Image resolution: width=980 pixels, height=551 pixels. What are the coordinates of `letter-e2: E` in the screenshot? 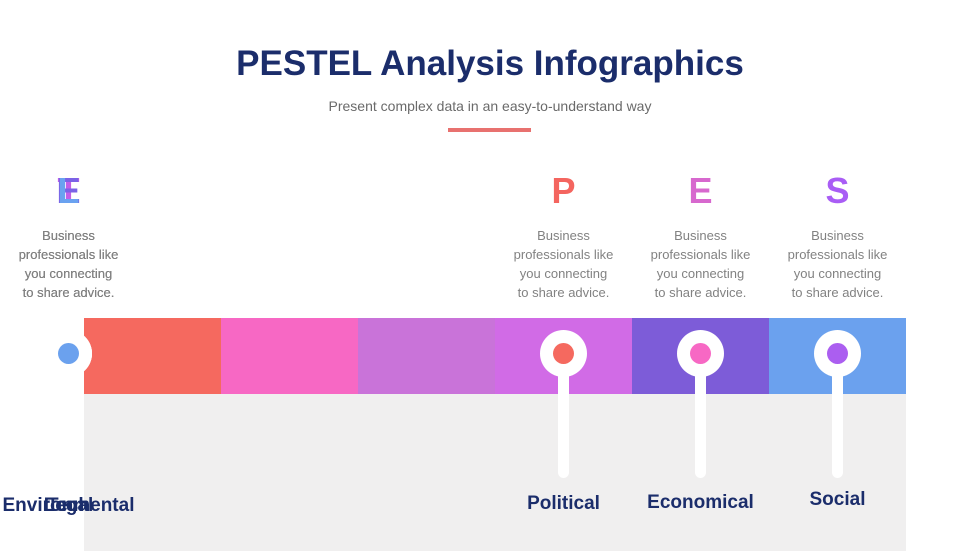 It's located at (68, 190).